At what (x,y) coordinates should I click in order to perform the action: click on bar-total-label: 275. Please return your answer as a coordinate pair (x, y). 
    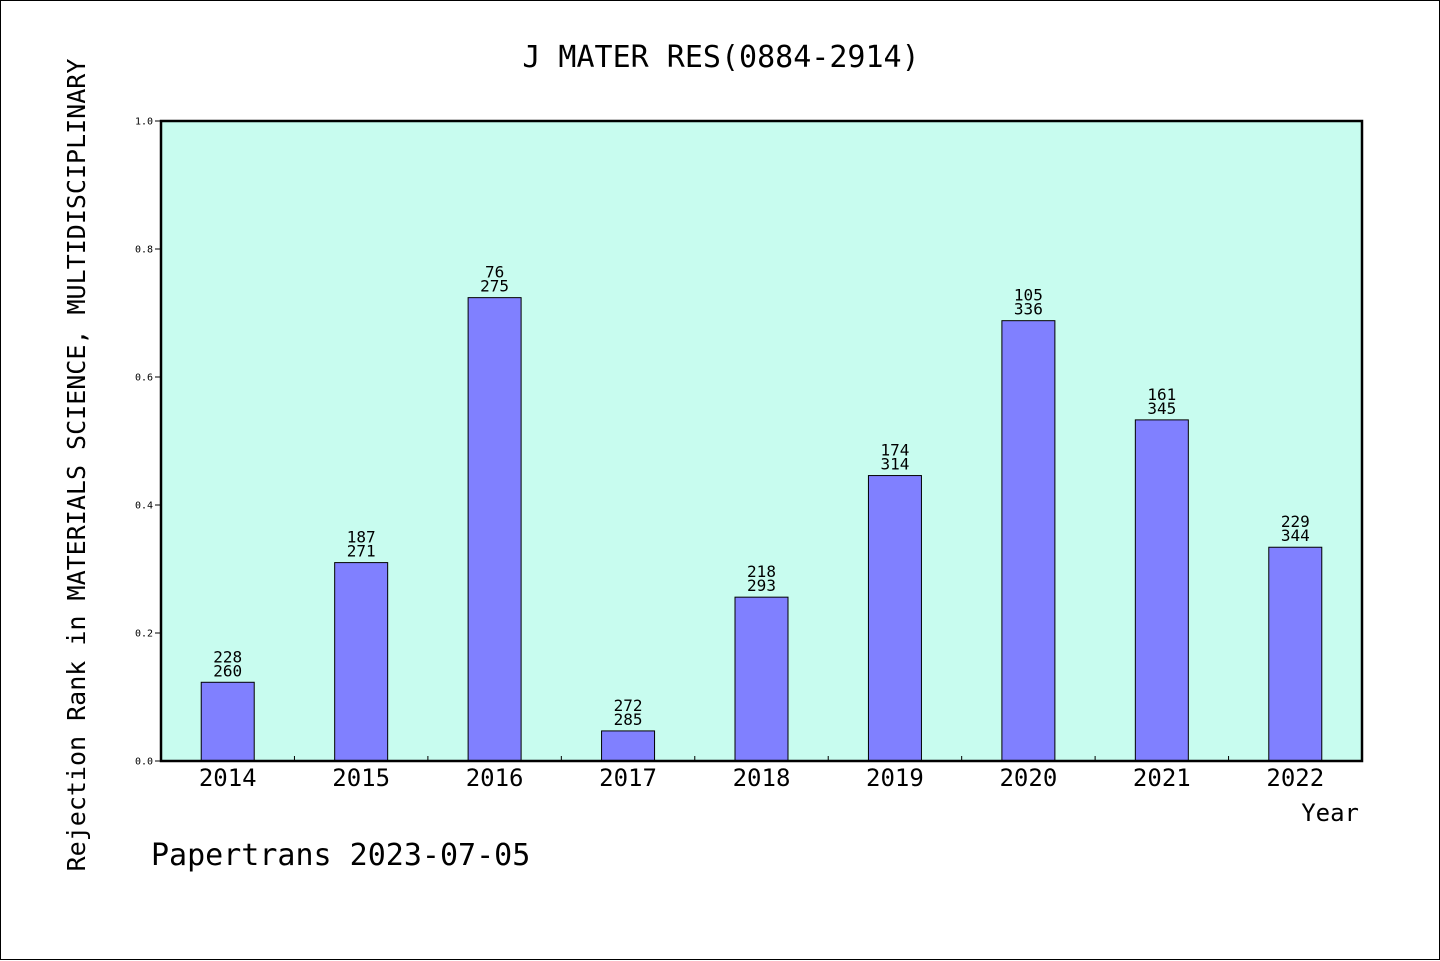
    Looking at the image, I should click on (494, 286).